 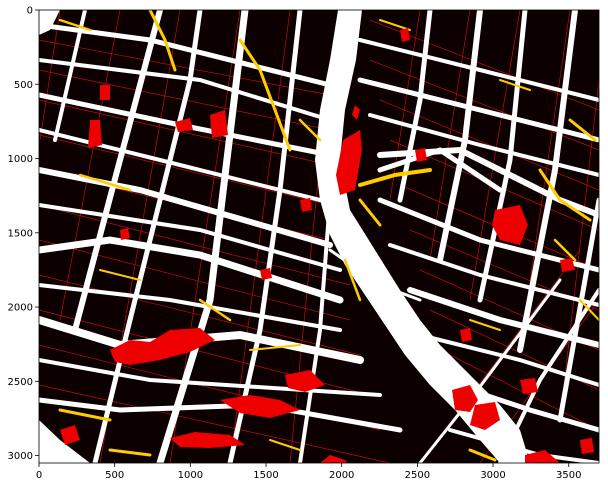 What do you see at coordinates (265, 475) in the screenshot?
I see `x-tick-label: 1500` at bounding box center [265, 475].